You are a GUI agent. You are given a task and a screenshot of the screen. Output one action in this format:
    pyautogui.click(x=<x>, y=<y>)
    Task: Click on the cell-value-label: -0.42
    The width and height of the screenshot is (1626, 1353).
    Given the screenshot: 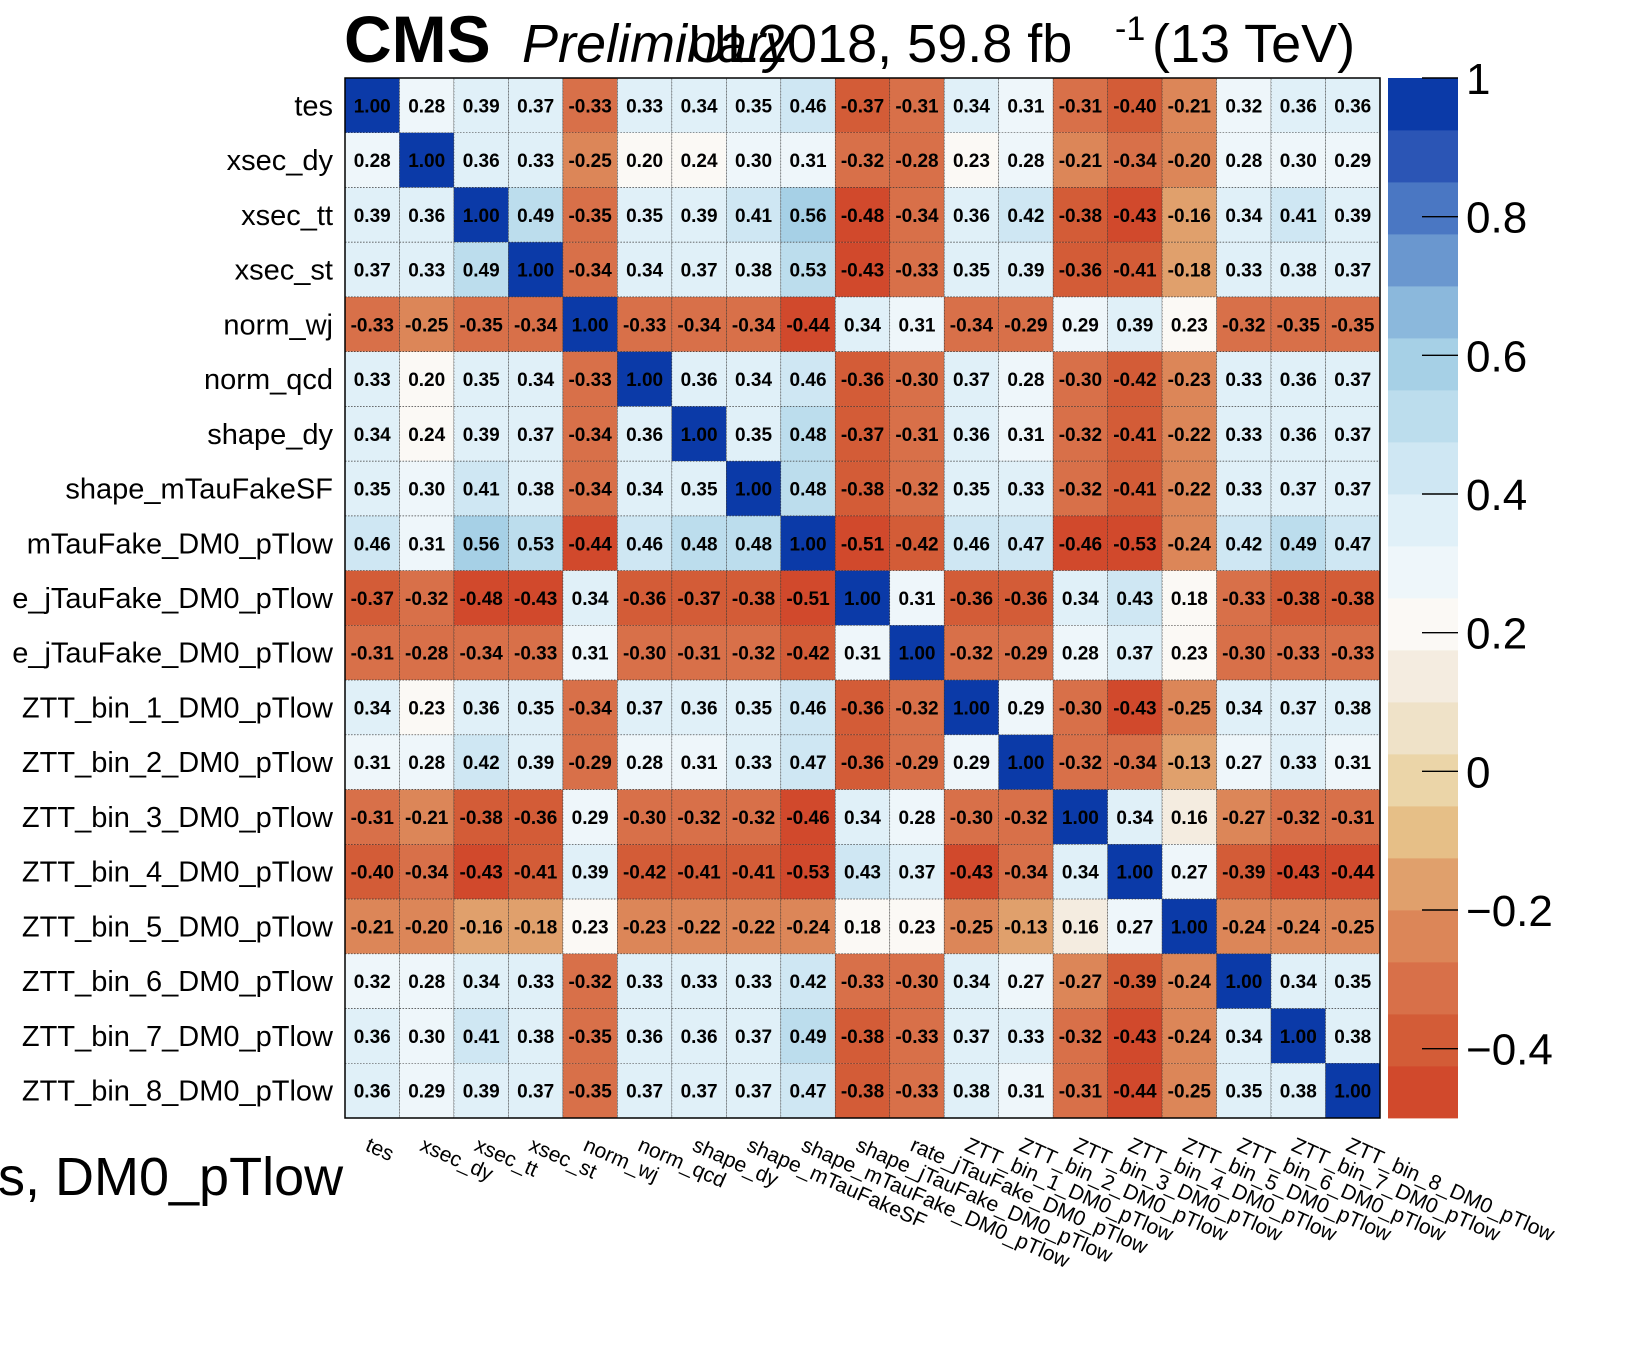 What is the action you would take?
    pyautogui.click(x=807, y=654)
    